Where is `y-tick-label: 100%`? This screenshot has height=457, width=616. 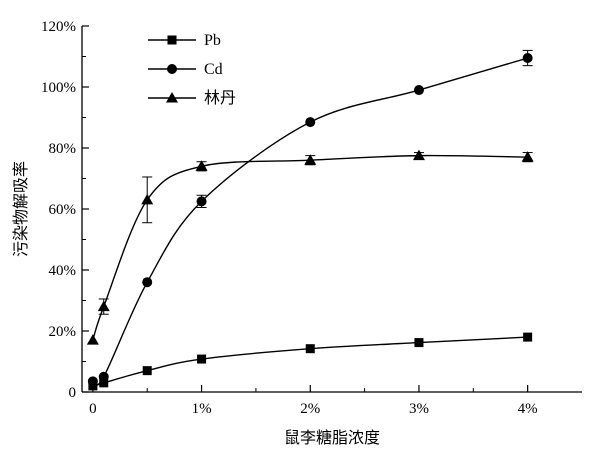
y-tick-label: 100% is located at coordinates (58, 88).